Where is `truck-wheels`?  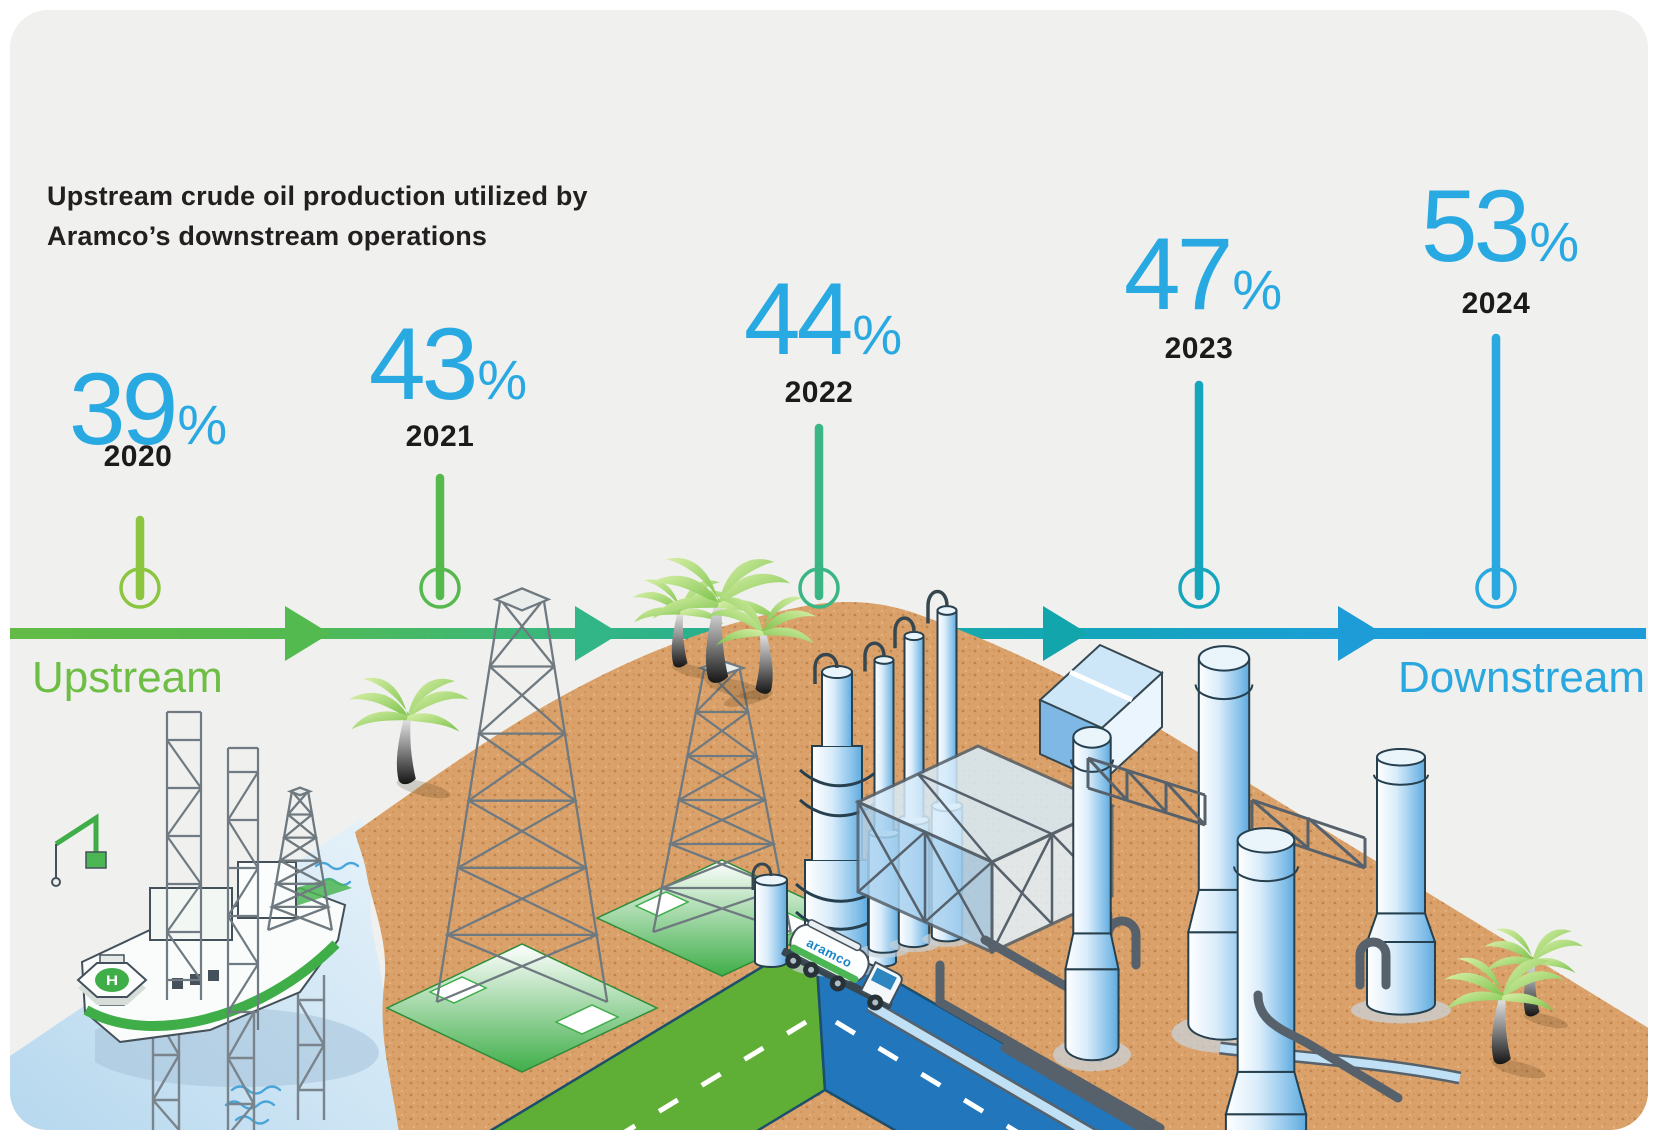
truck-wheels is located at coordinates (834, 981).